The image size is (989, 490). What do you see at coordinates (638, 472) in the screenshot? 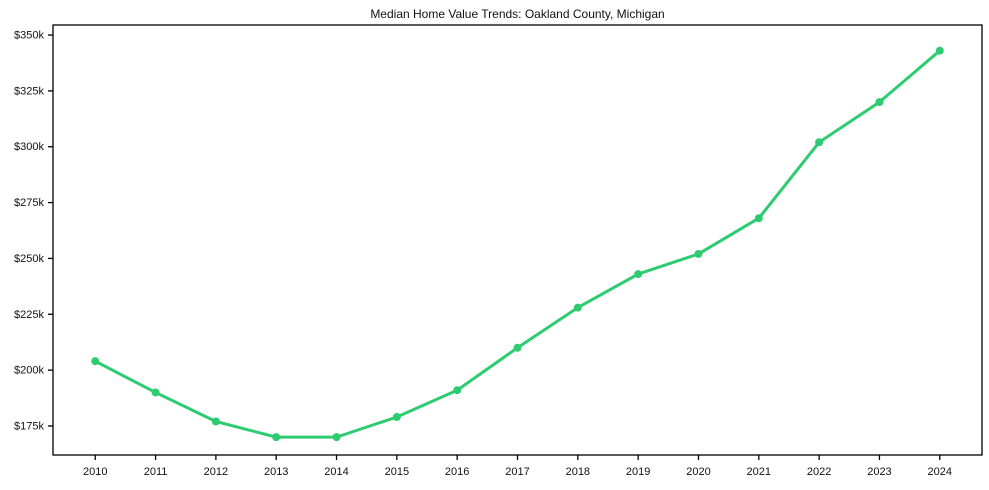
I see `x-axis-tick-label: 2019` at bounding box center [638, 472].